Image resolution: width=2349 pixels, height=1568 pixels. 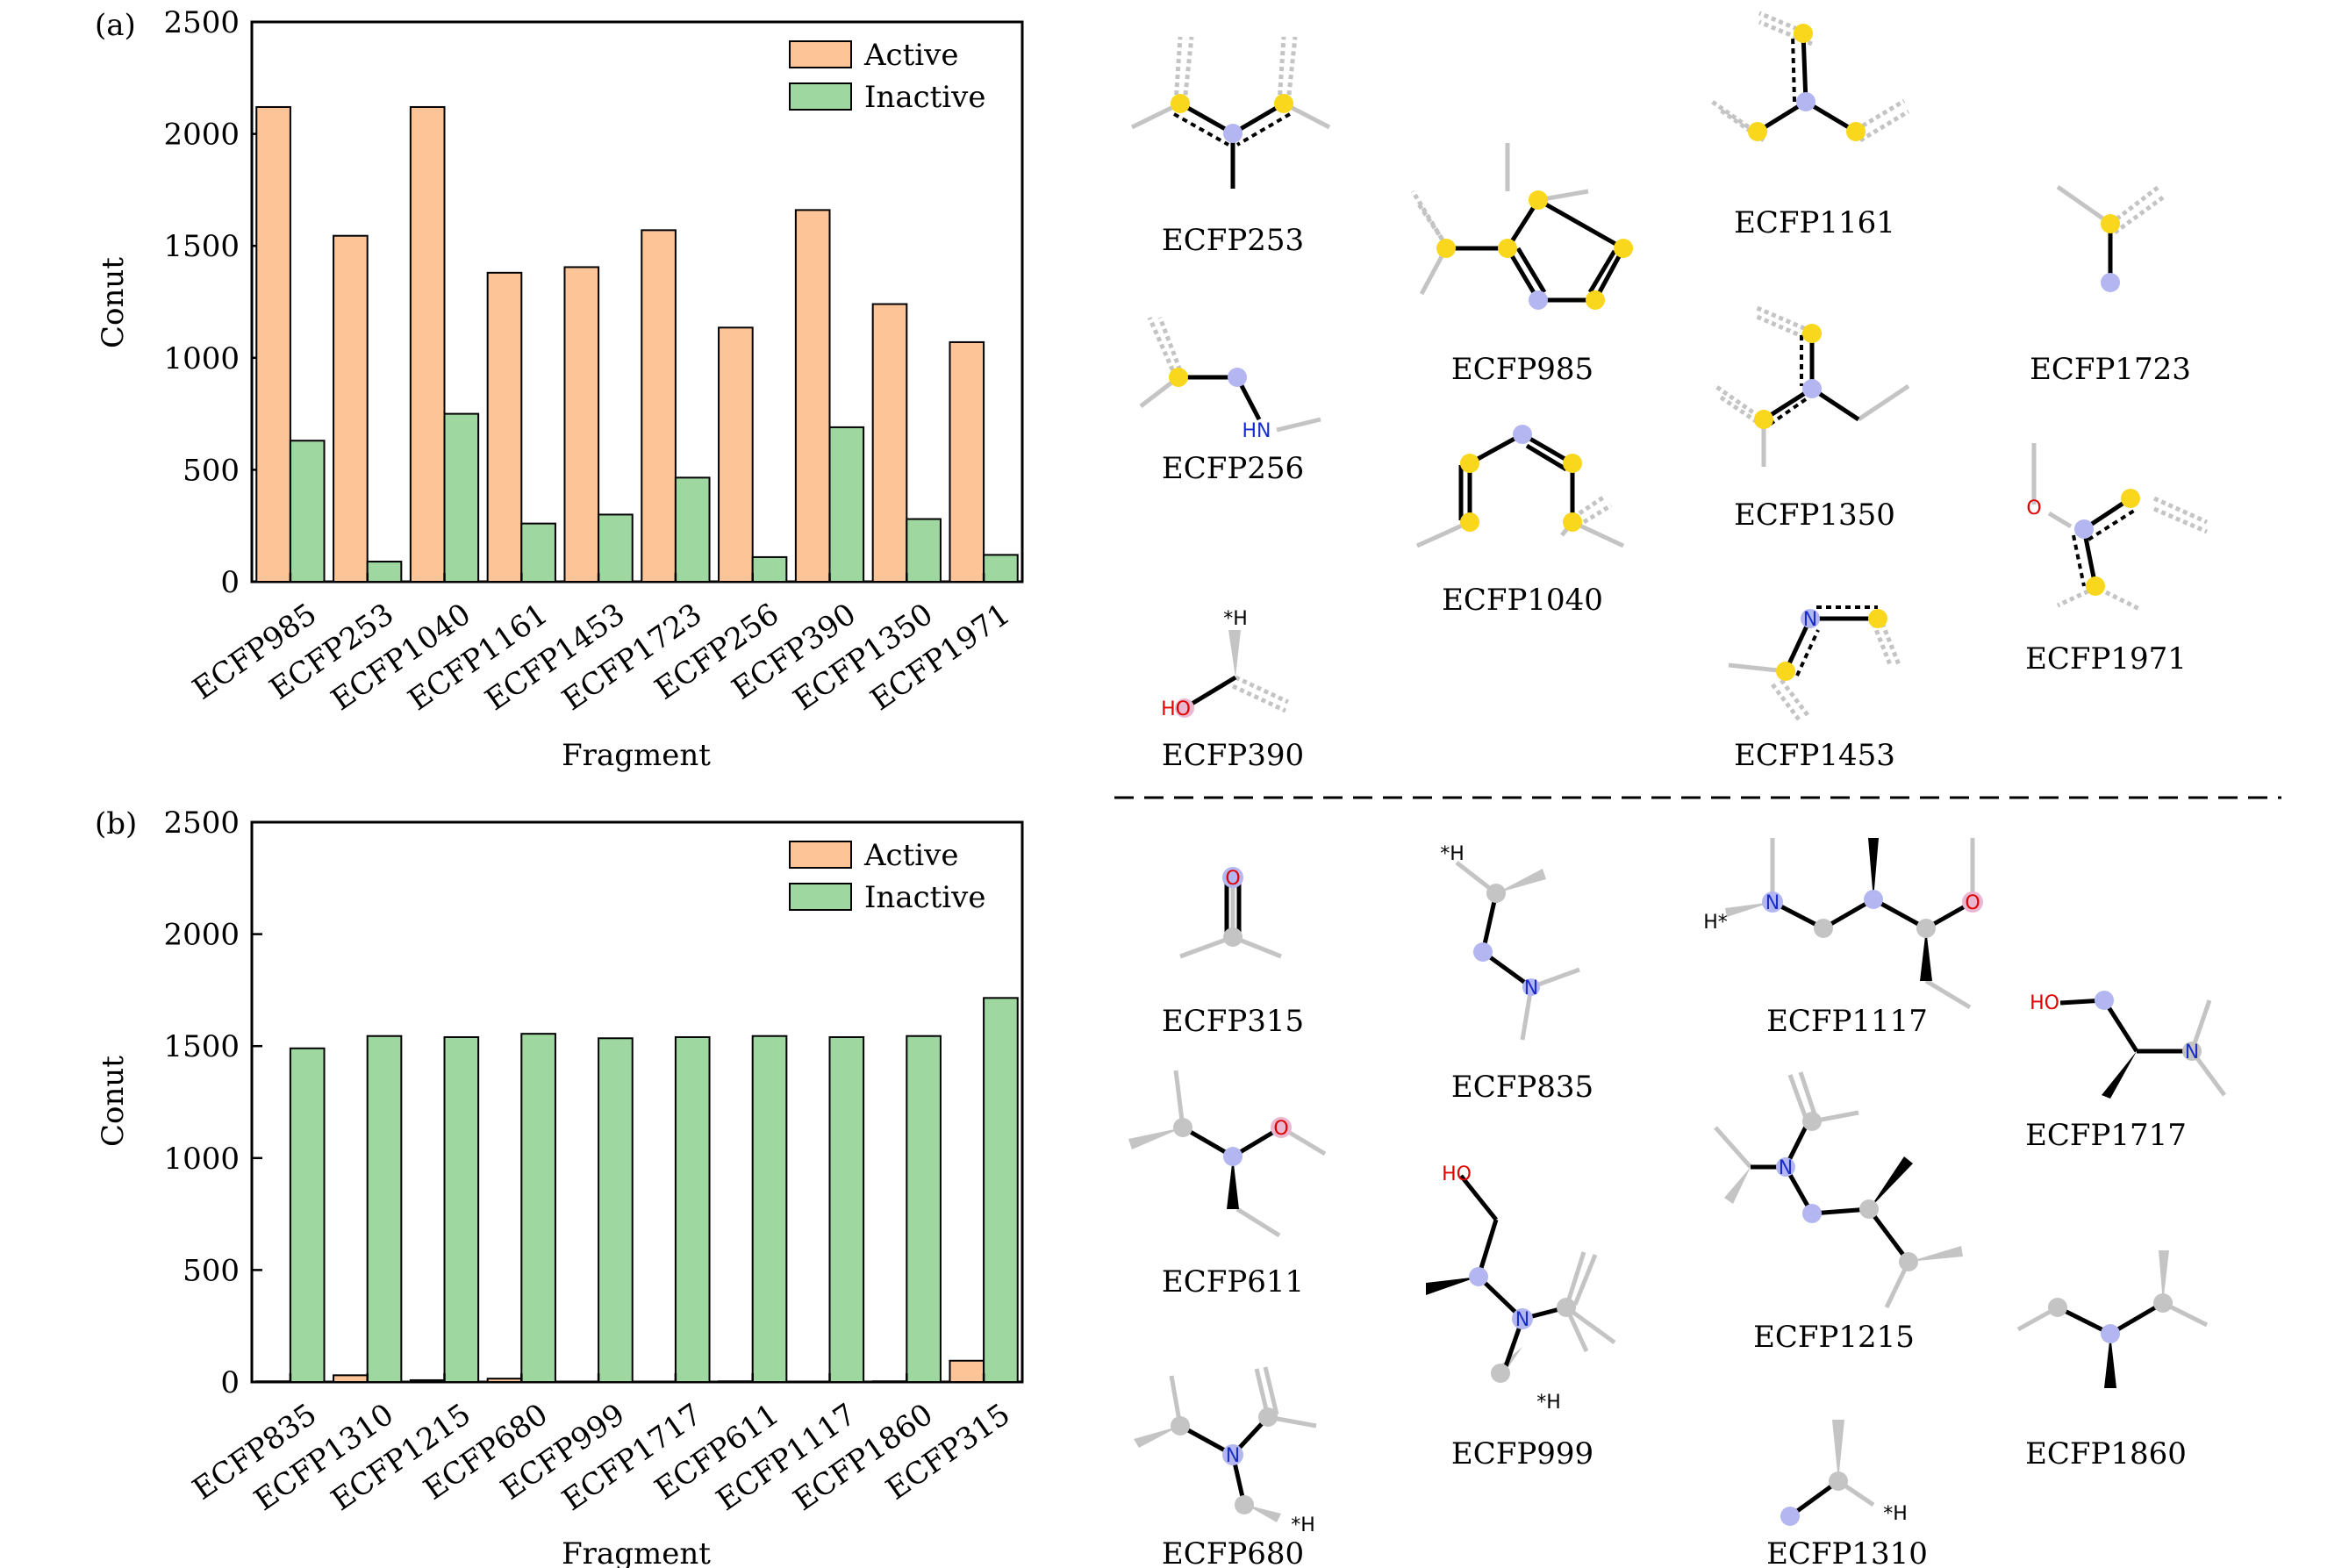 What do you see at coordinates (636, 1552) in the screenshot?
I see `x-axis-label-b: Fragment` at bounding box center [636, 1552].